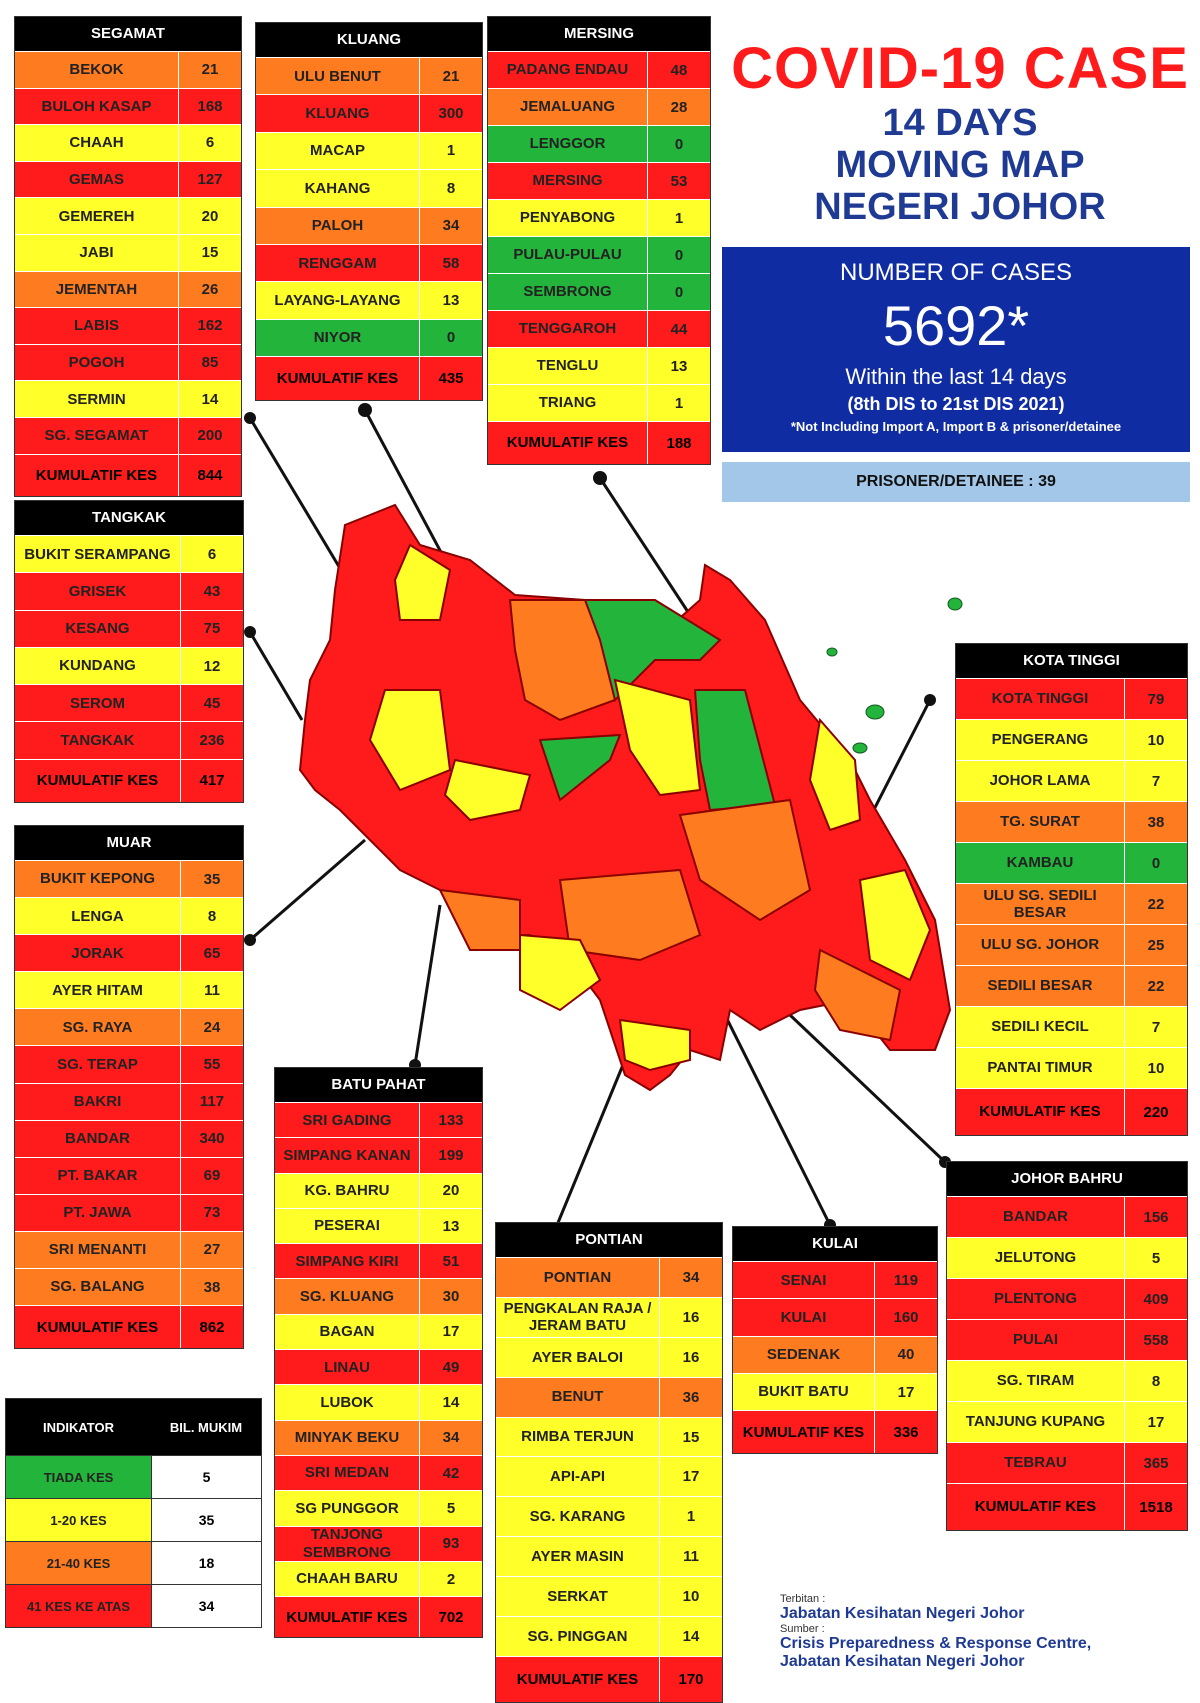 This screenshot has width=1200, height=1703. Describe the element at coordinates (577, 1277) in the screenshot. I see `mukim-name: PONTIAN` at that location.